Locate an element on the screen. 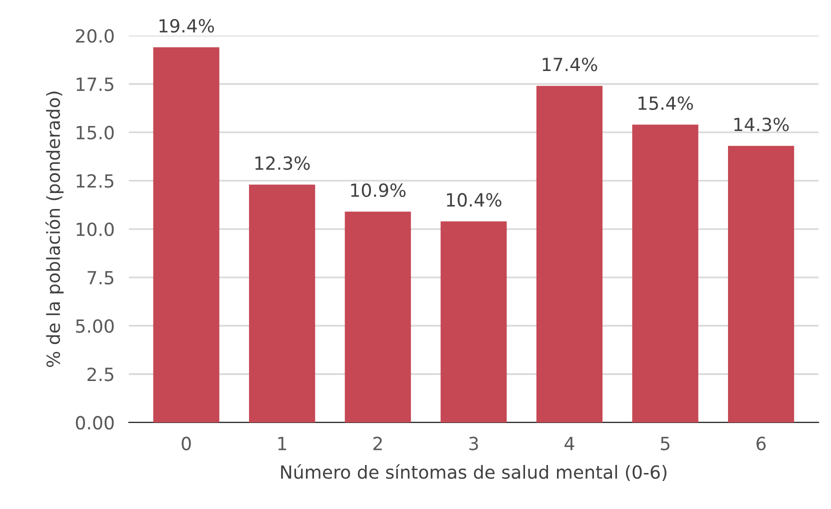  y-tick-label: 17.5 is located at coordinates (95, 85).